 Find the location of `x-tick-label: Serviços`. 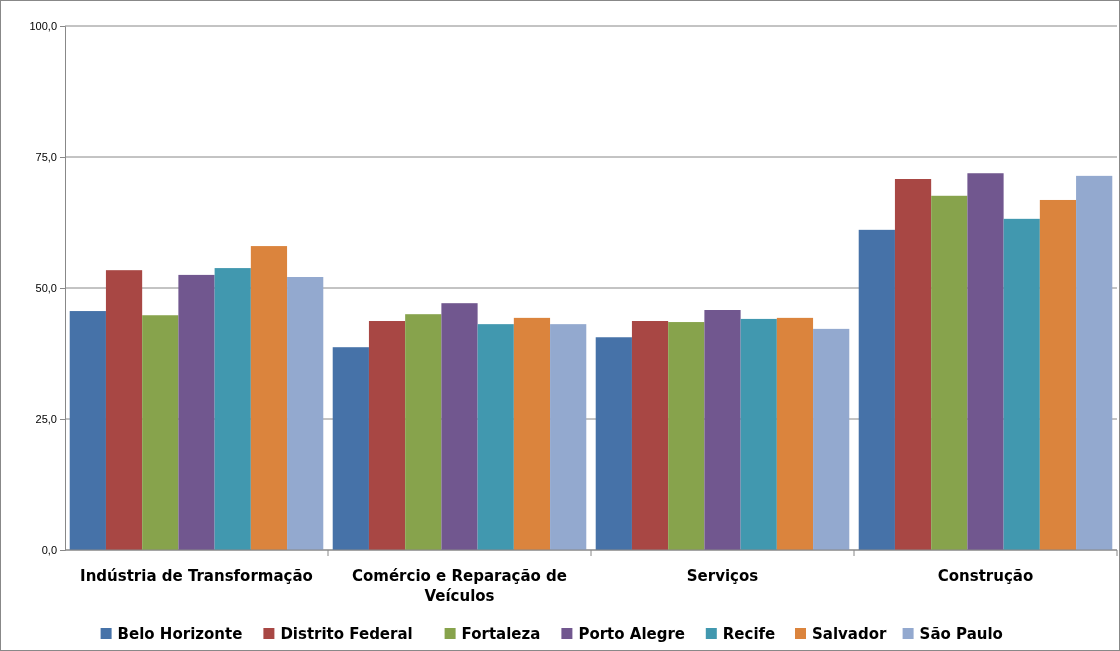

x-tick-label: Serviços is located at coordinates (722, 576).